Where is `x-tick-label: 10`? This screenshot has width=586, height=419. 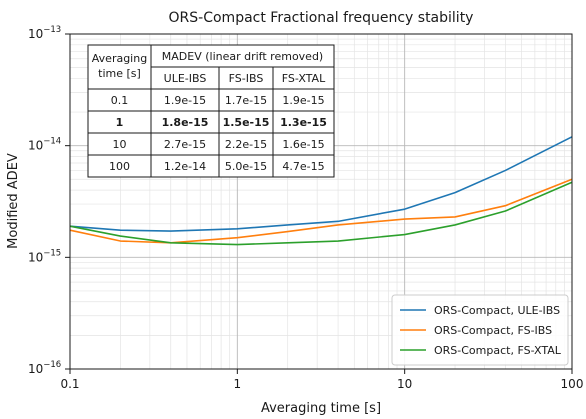 x-tick-label: 10 is located at coordinates (404, 384).